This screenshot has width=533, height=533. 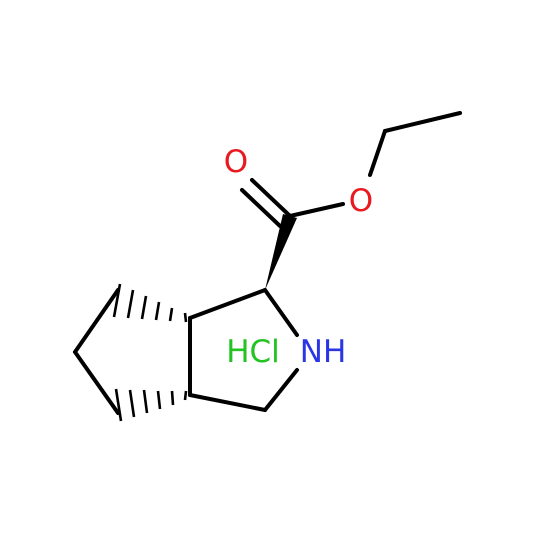 I want to click on salt-label: HCl, so click(x=253, y=352).